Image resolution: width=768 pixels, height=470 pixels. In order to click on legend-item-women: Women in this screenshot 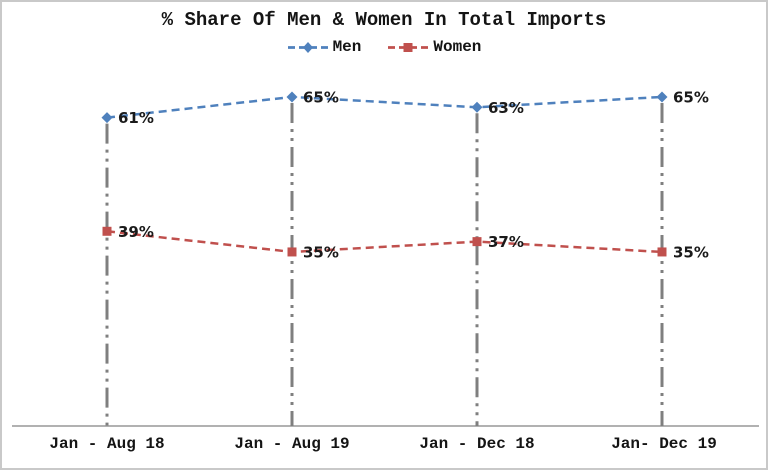, I will do `click(434, 47)`.